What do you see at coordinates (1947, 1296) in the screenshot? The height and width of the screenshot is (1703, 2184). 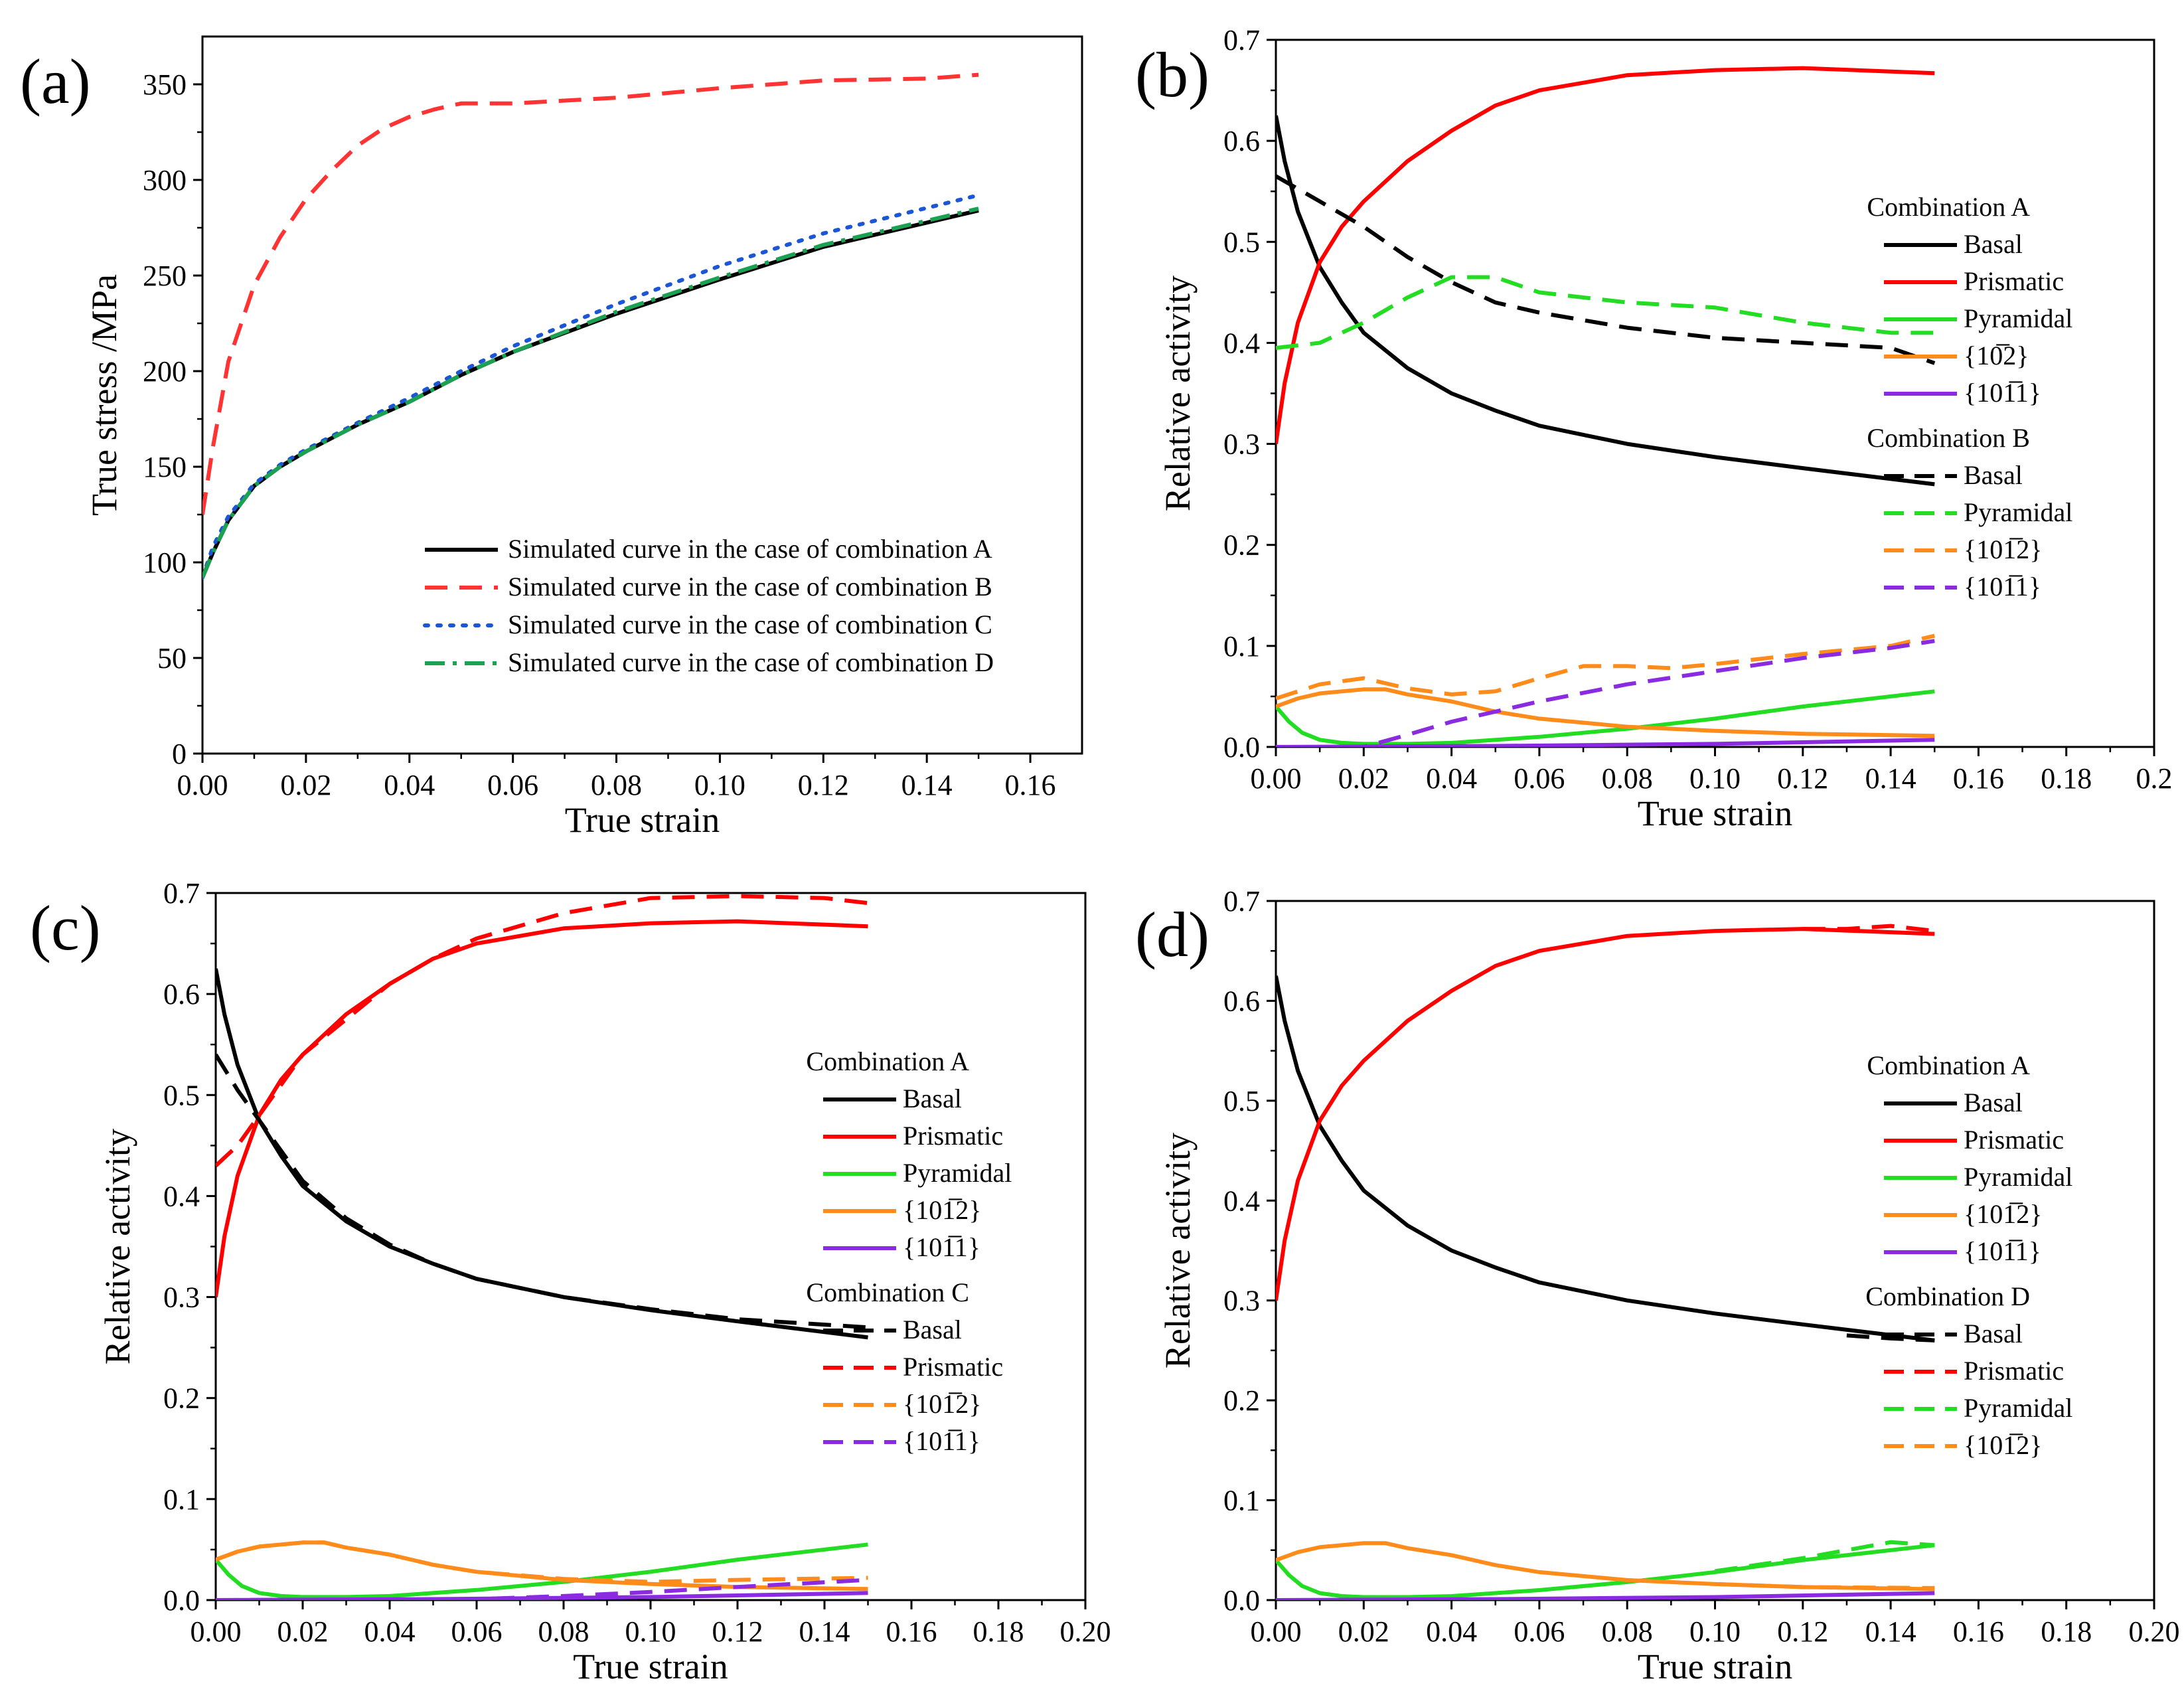 I see `legend-group-title: Combination D` at bounding box center [1947, 1296].